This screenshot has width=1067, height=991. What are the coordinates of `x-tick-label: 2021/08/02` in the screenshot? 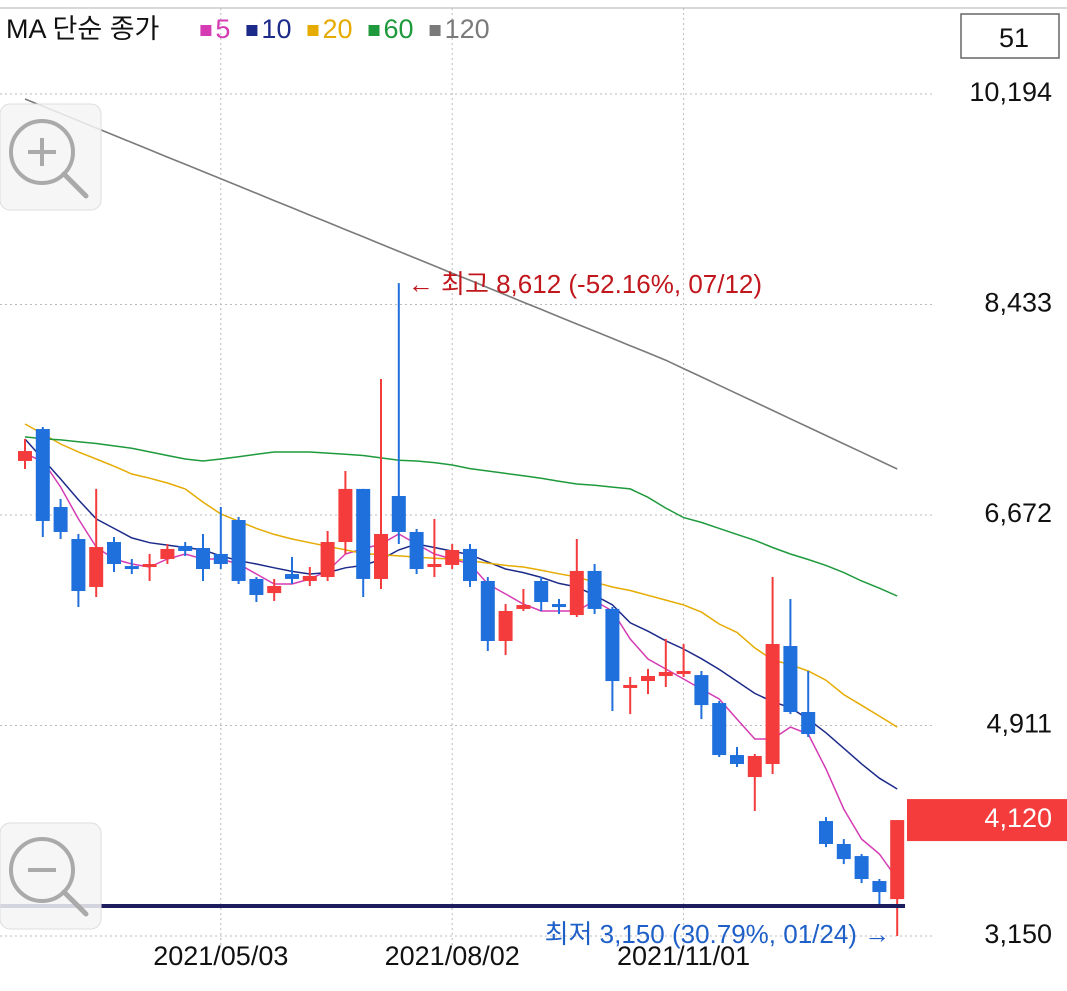 It's located at (452, 956).